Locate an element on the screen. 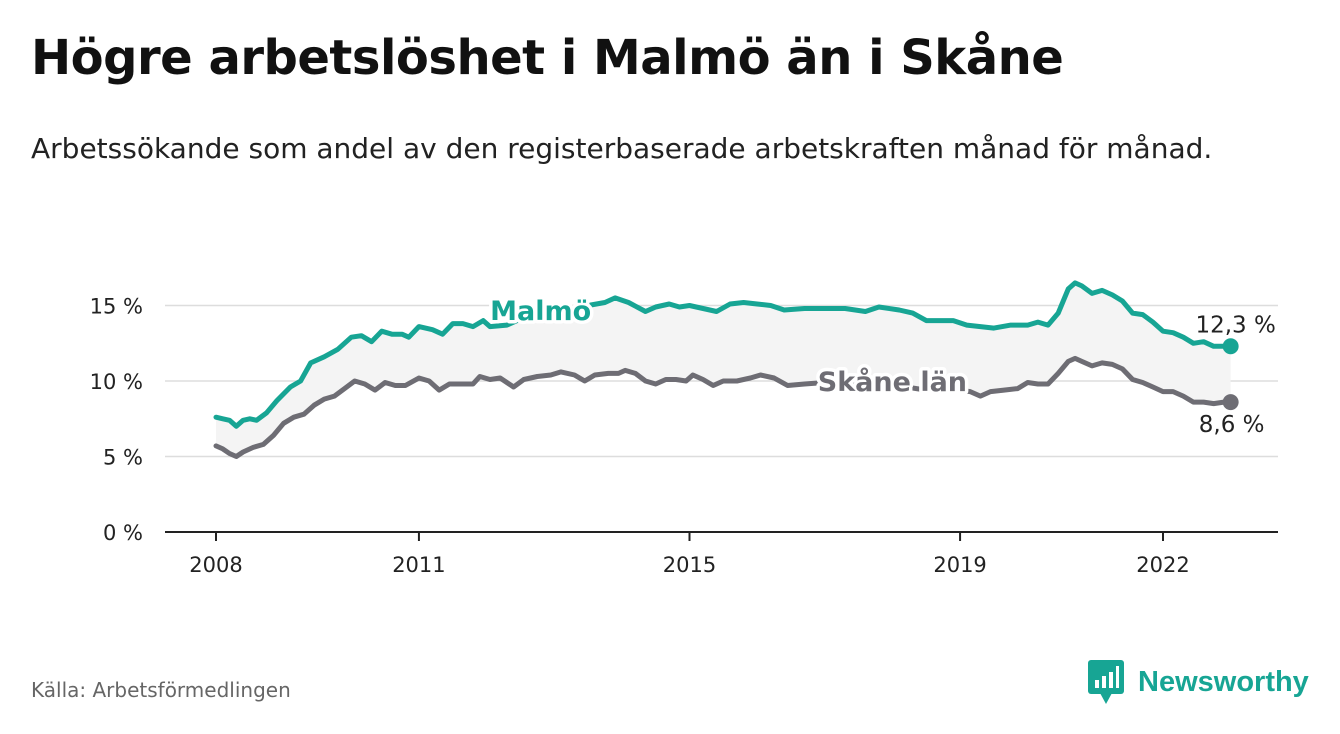  malmo-end-point is located at coordinates (1230, 346).